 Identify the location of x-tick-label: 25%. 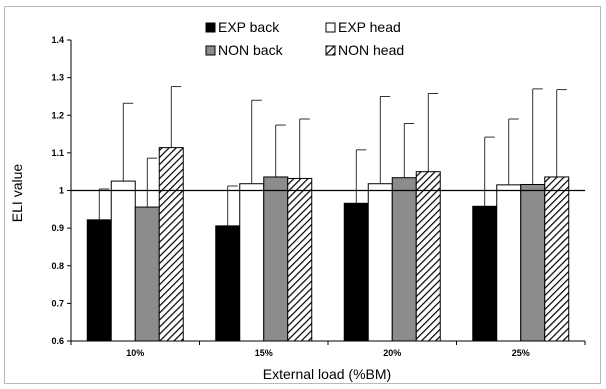
(521, 353).